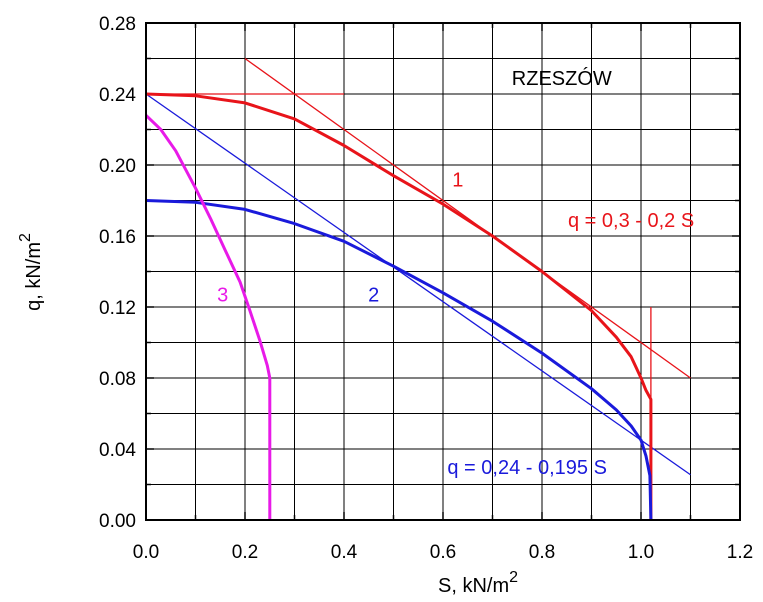 Image resolution: width=763 pixels, height=602 pixels. Describe the element at coordinates (34, 276) in the screenshot. I see `y-axis-title-text: q, kN/m` at that location.